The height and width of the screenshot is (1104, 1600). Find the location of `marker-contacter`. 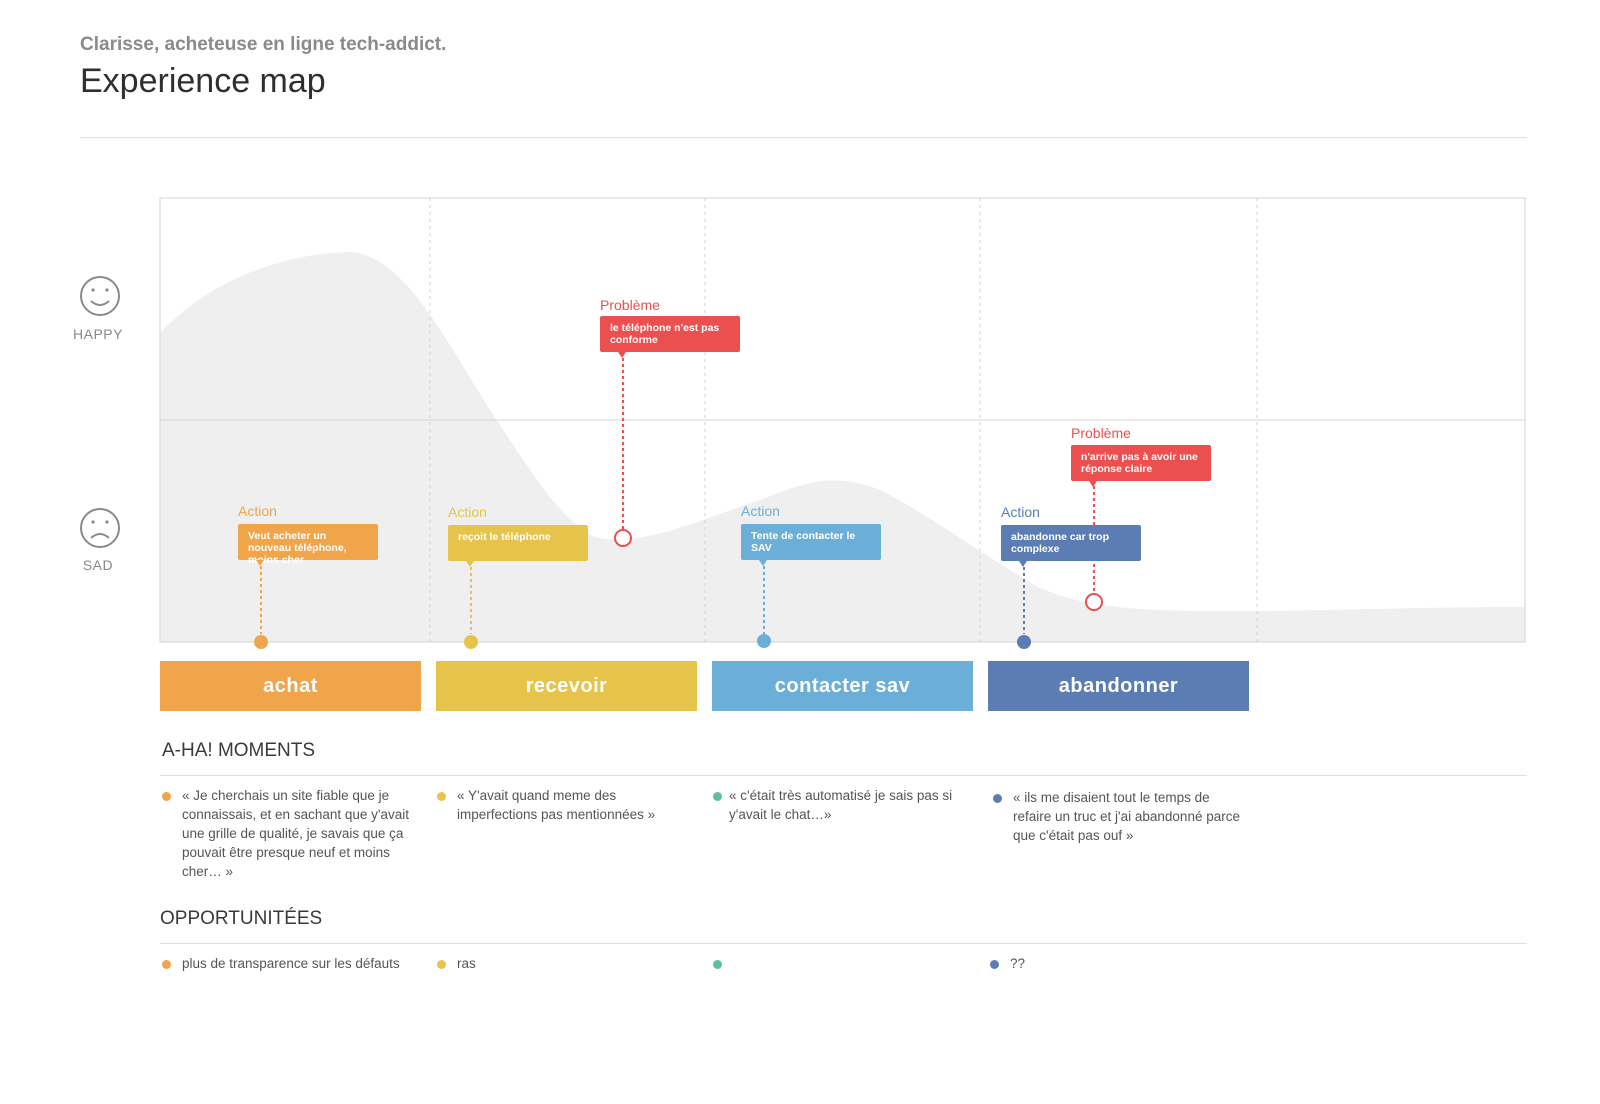

marker-contacter is located at coordinates (764, 641).